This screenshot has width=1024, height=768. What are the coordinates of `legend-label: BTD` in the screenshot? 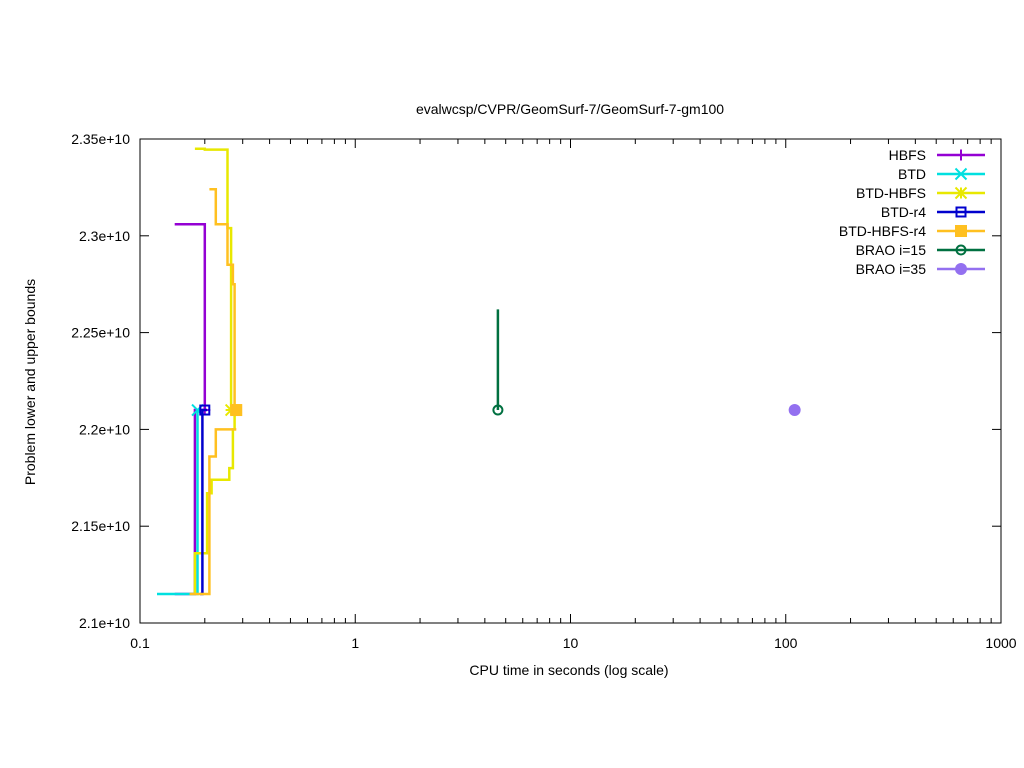 It's located at (912, 174).